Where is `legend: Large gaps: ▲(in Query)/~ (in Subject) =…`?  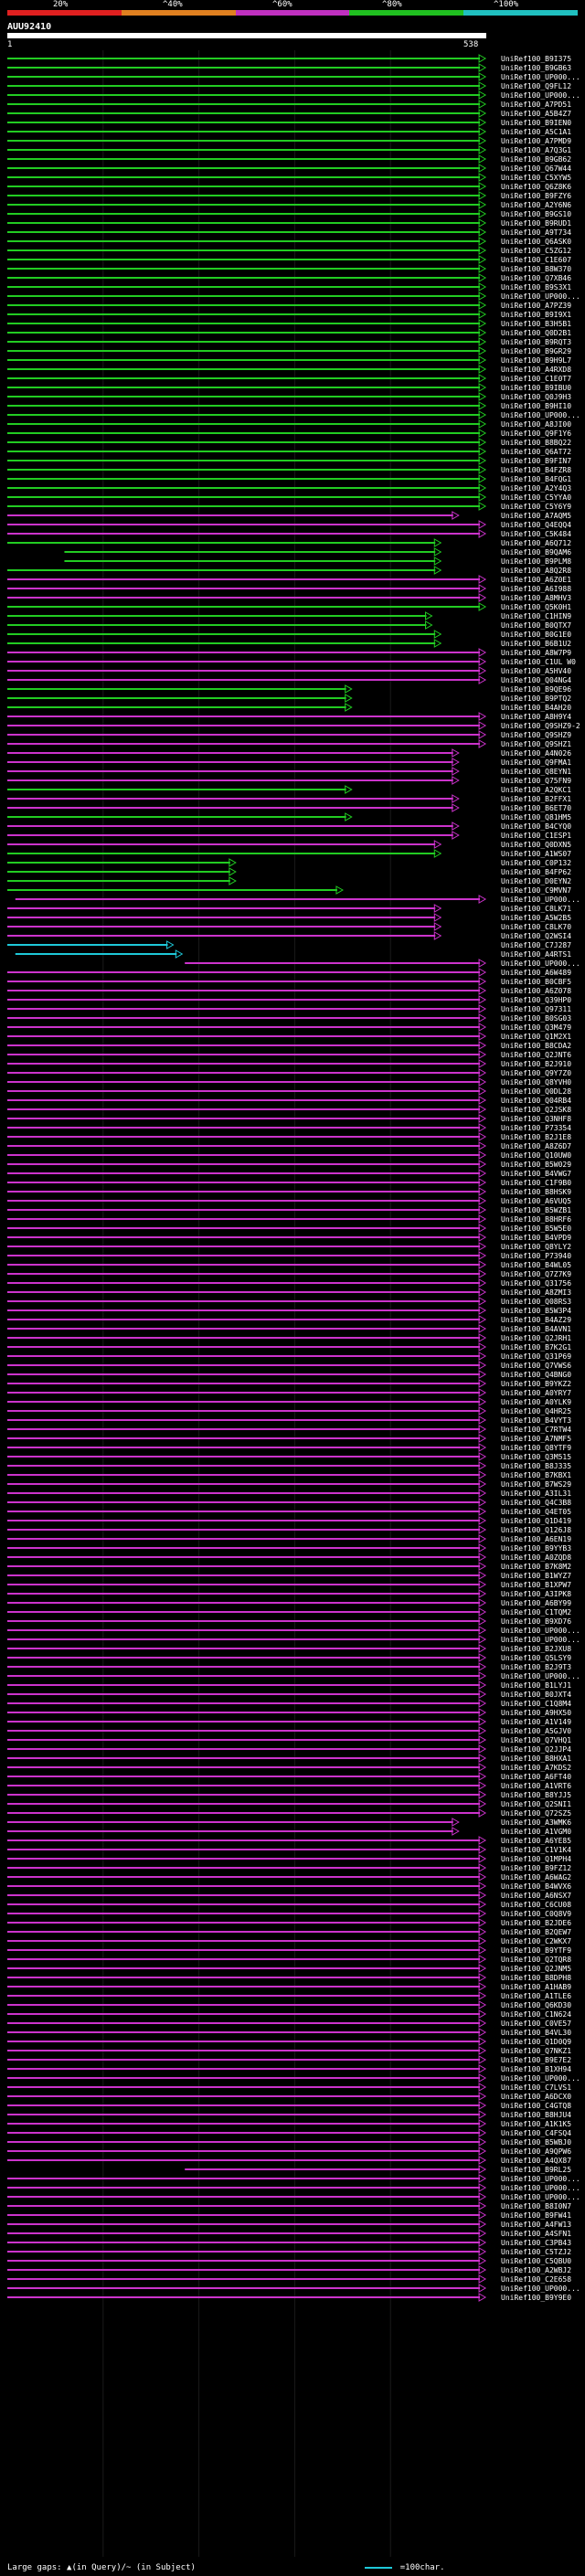 legend: Large gaps: ▲(in Query)/~ (in Subject) =… is located at coordinates (295, 2567).